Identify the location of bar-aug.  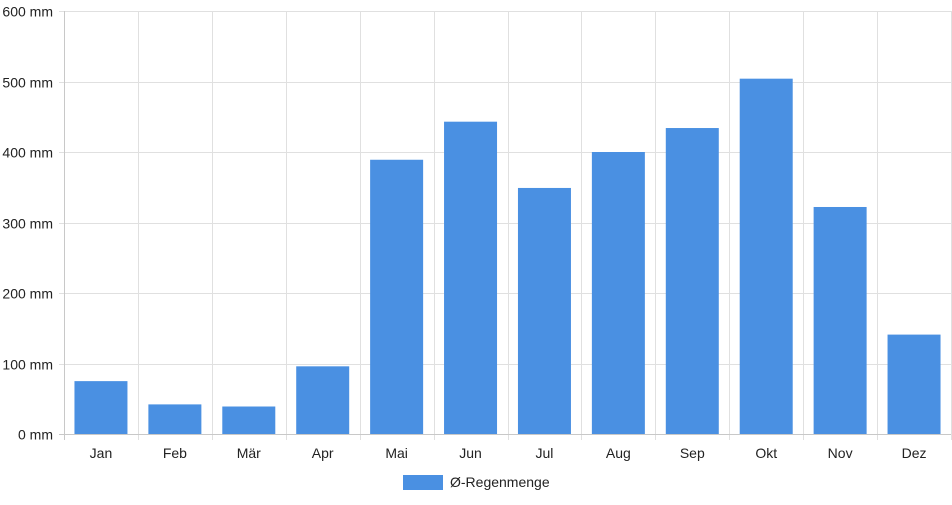
(618, 293).